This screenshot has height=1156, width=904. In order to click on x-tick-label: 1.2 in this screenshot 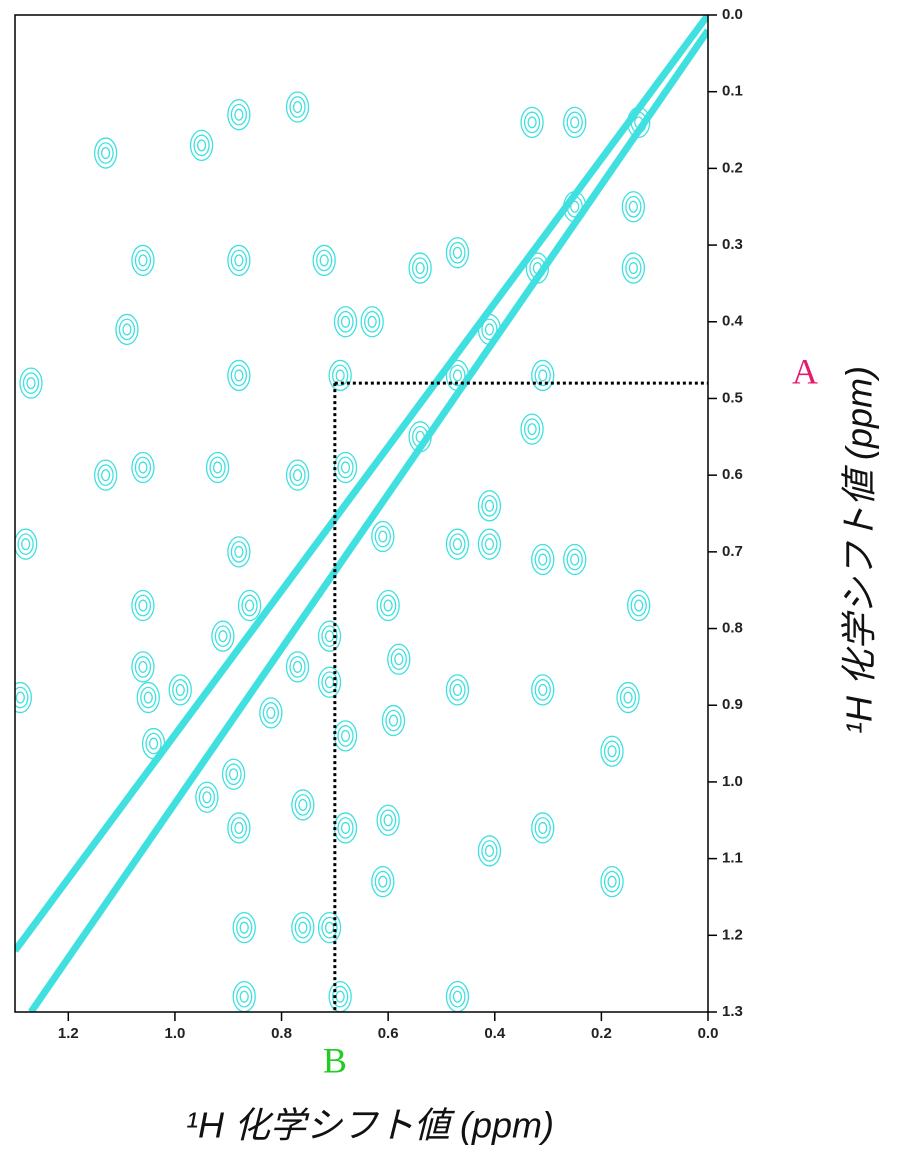, I will do `click(68, 1033)`.